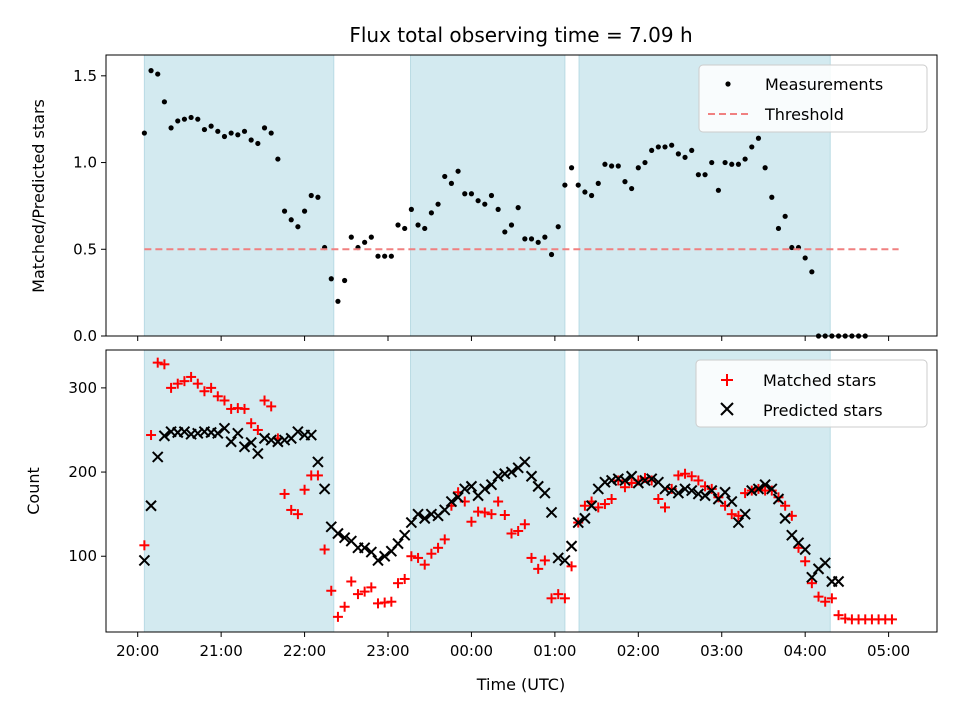  I want to click on top-ytick-label-2: 1.0, so click(85, 163).